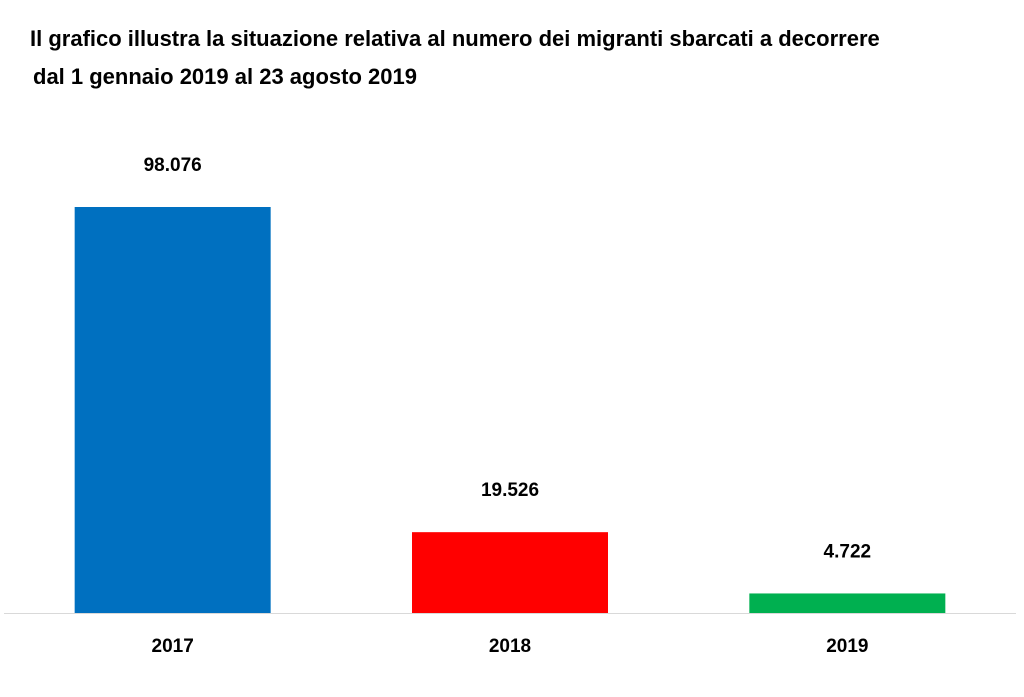 This screenshot has height=697, width=1024. What do you see at coordinates (847, 603) in the screenshot?
I see `bar-2019` at bounding box center [847, 603].